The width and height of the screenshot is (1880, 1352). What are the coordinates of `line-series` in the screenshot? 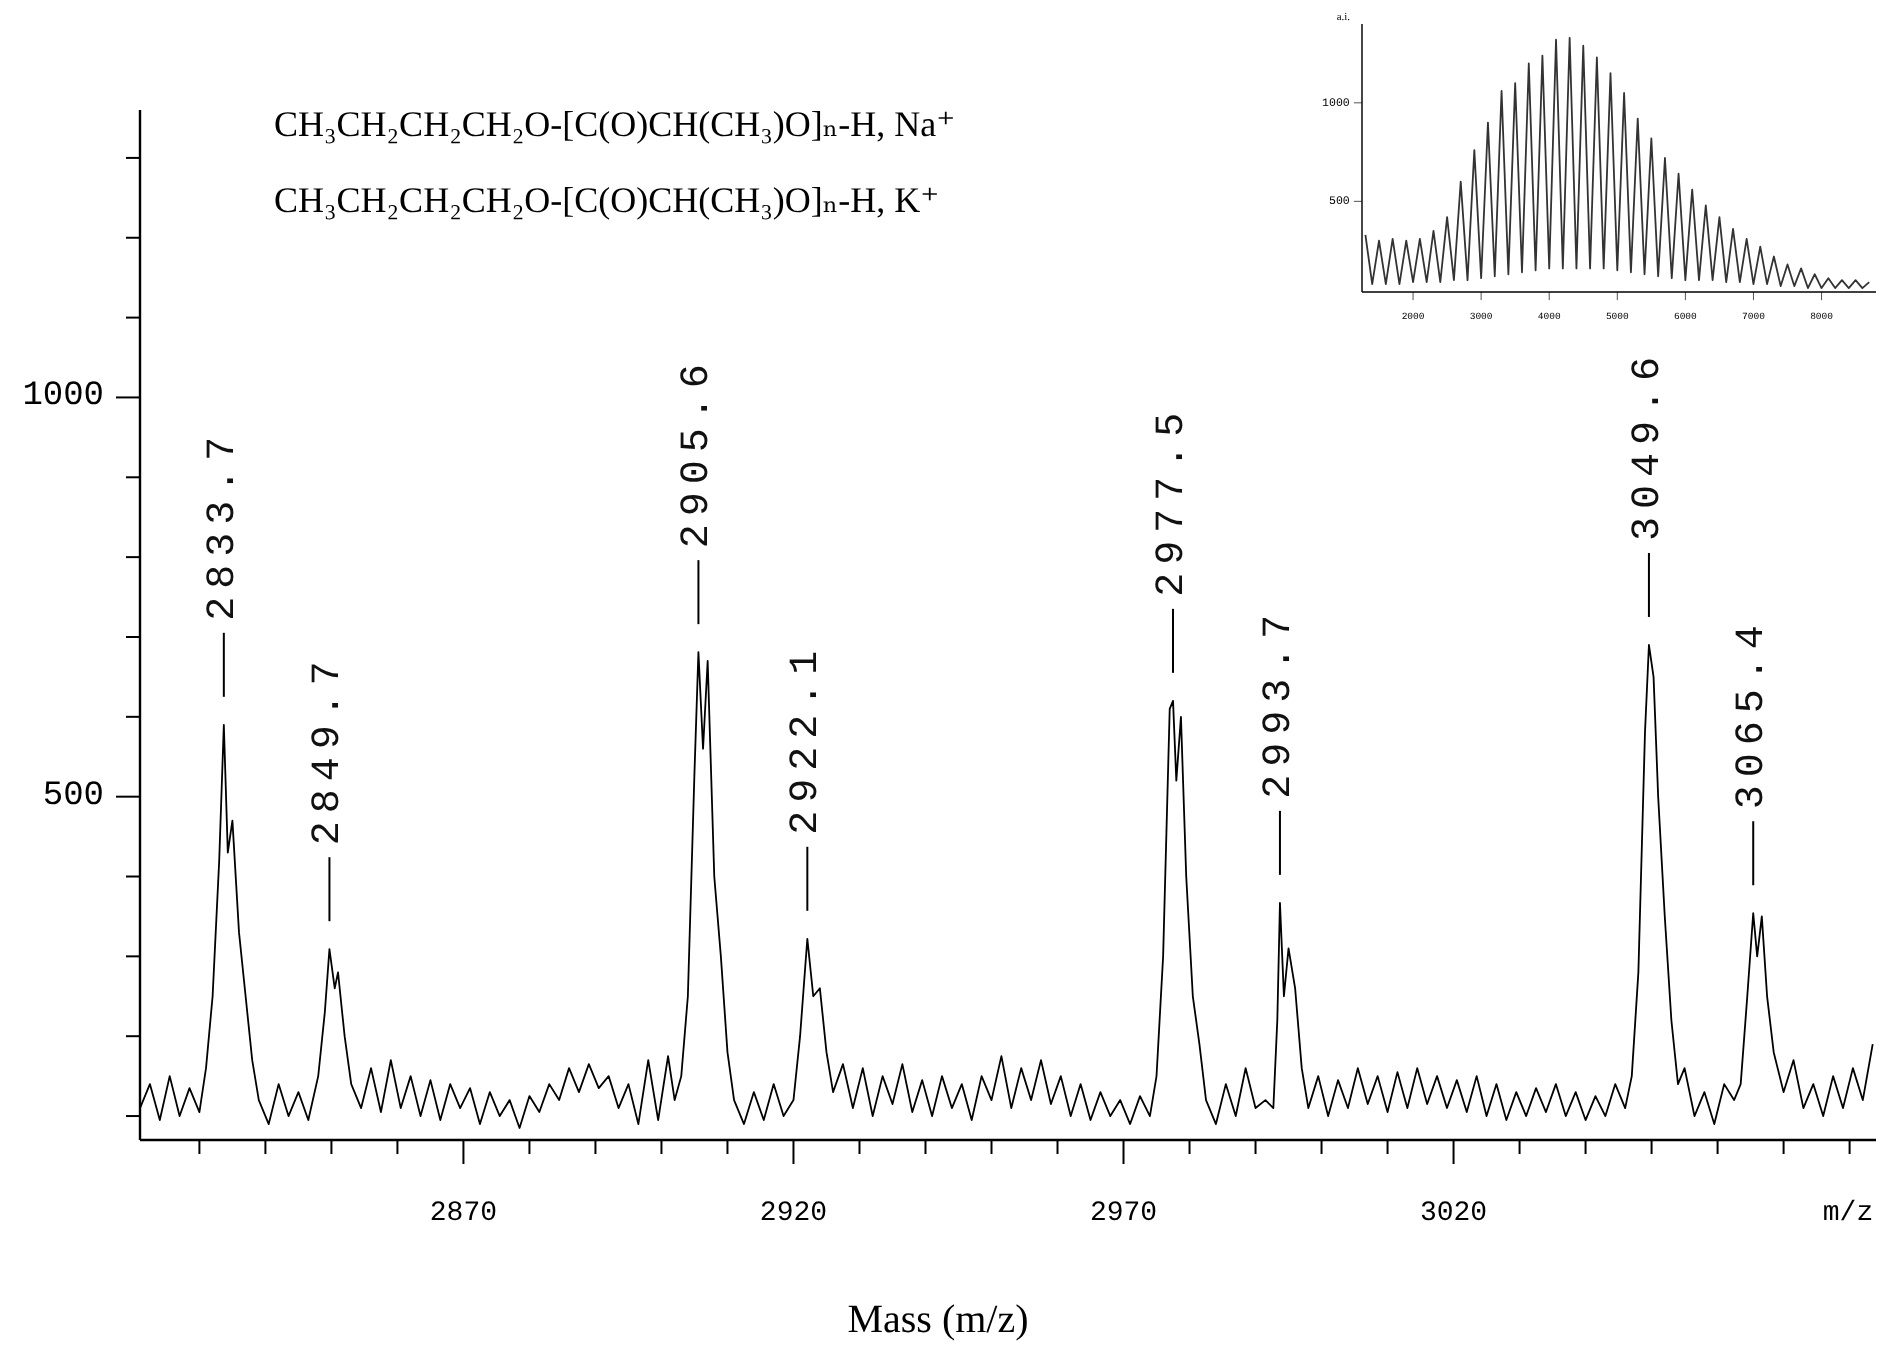 It's located at (1617, 162).